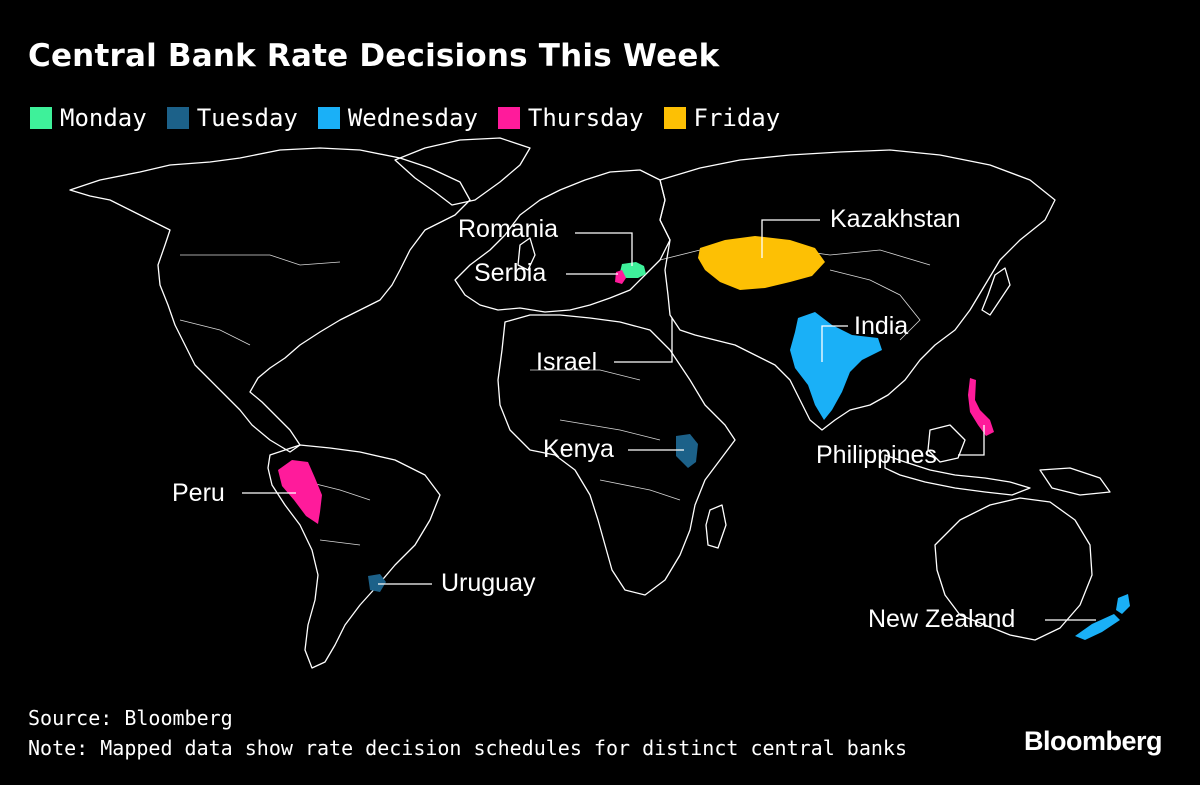  What do you see at coordinates (881, 326) in the screenshot?
I see `label-india: India` at bounding box center [881, 326].